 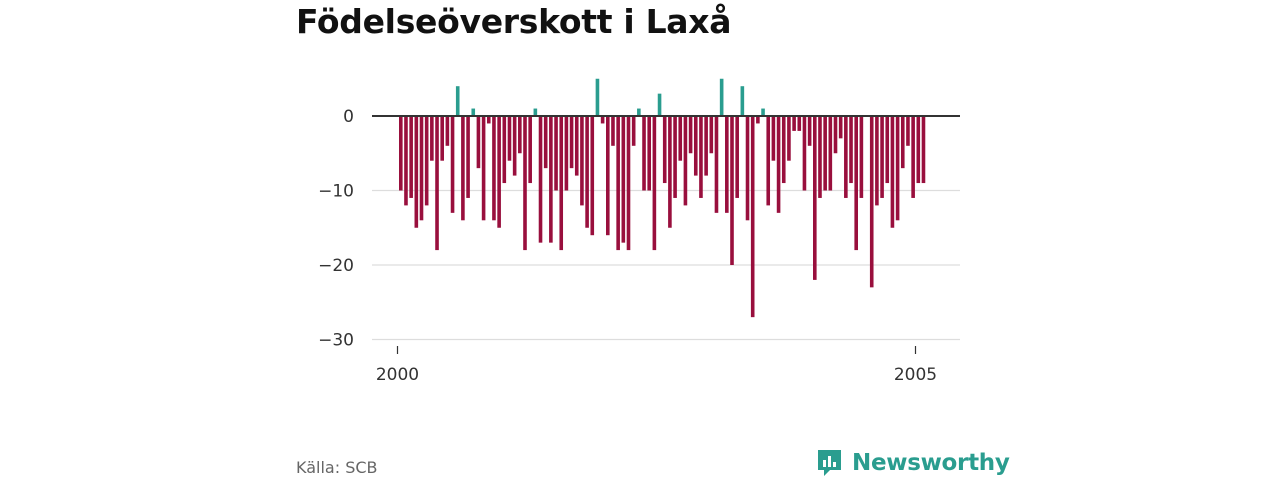 What do you see at coordinates (397, 375) in the screenshot?
I see `x-tick-label: 2000` at bounding box center [397, 375].